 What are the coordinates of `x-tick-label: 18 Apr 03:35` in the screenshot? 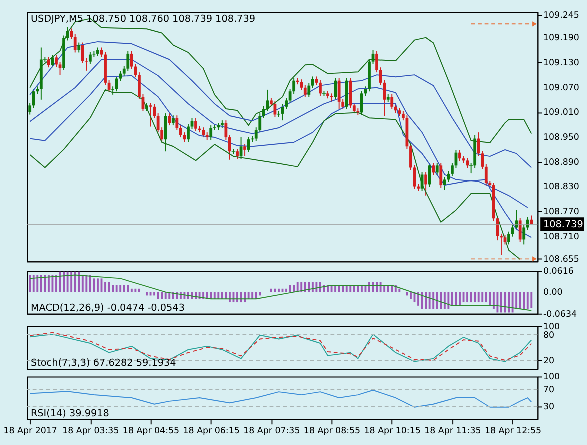 It's located at (91, 431).